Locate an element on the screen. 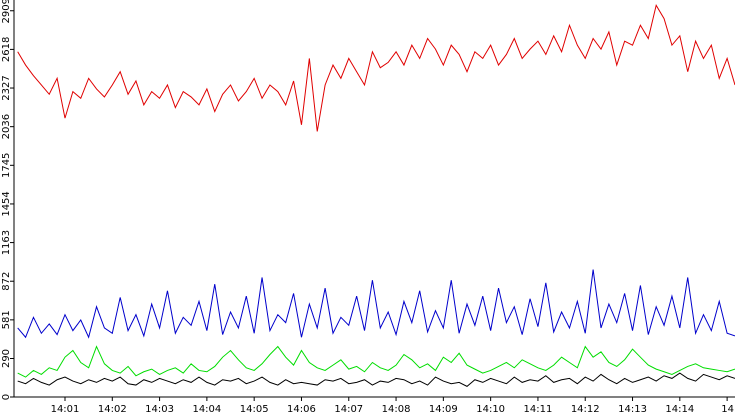  y-tick-label: 1745 is located at coordinates (6, 165).